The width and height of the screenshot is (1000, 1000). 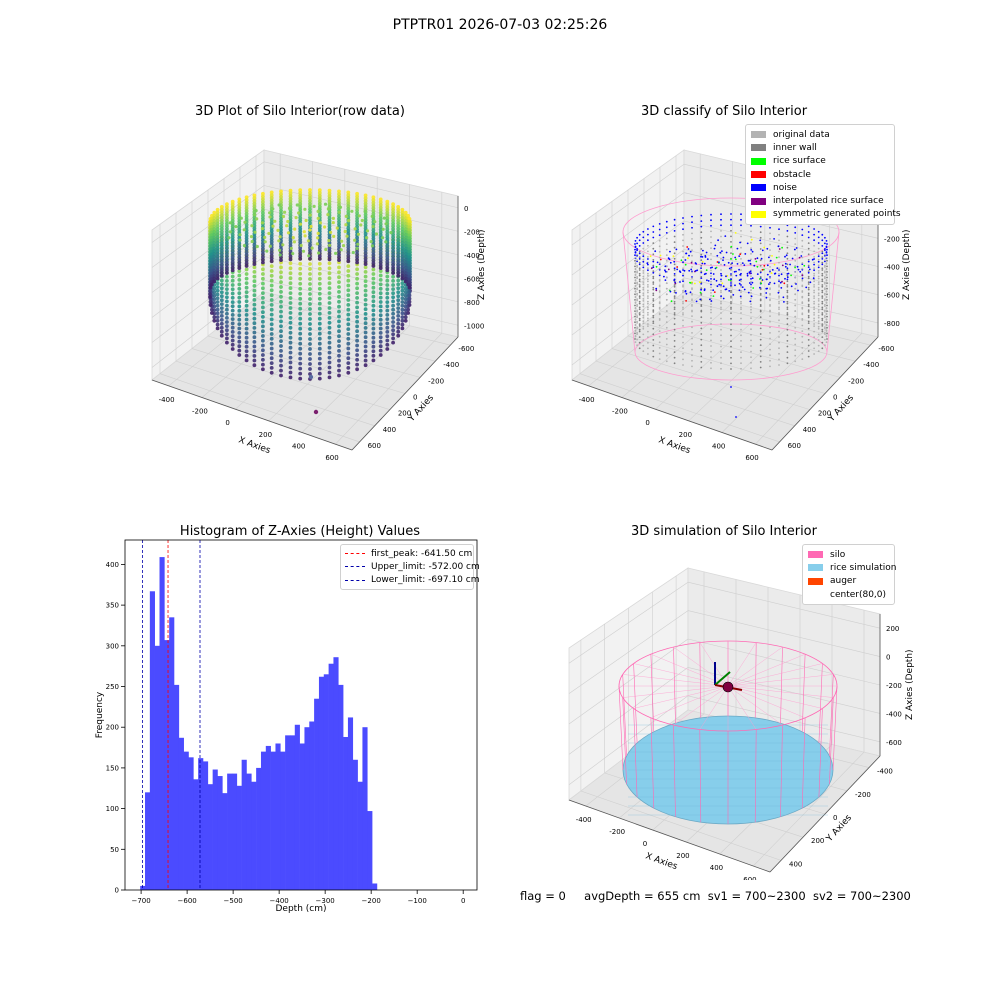 What do you see at coordinates (809, 430) in the screenshot?
I see `panel2-ytick-label: 400` at bounding box center [809, 430].